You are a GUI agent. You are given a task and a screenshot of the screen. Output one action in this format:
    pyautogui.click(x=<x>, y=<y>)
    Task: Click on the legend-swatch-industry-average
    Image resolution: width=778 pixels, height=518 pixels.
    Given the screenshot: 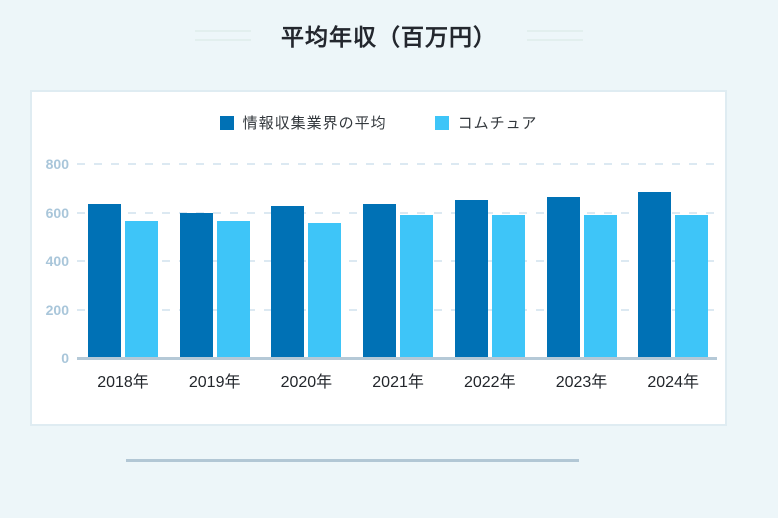 What is the action you would take?
    pyautogui.click(x=226, y=122)
    